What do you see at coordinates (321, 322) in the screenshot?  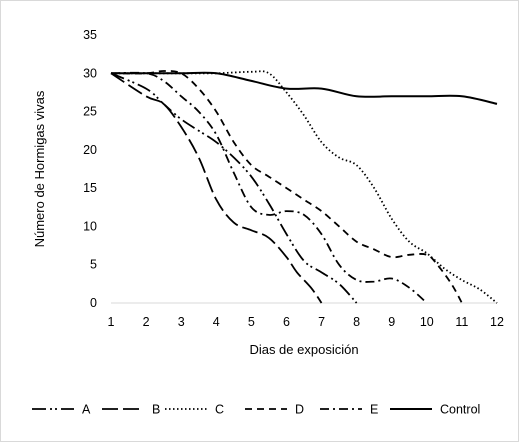 I see `x-tick-label: 7` at bounding box center [321, 322].